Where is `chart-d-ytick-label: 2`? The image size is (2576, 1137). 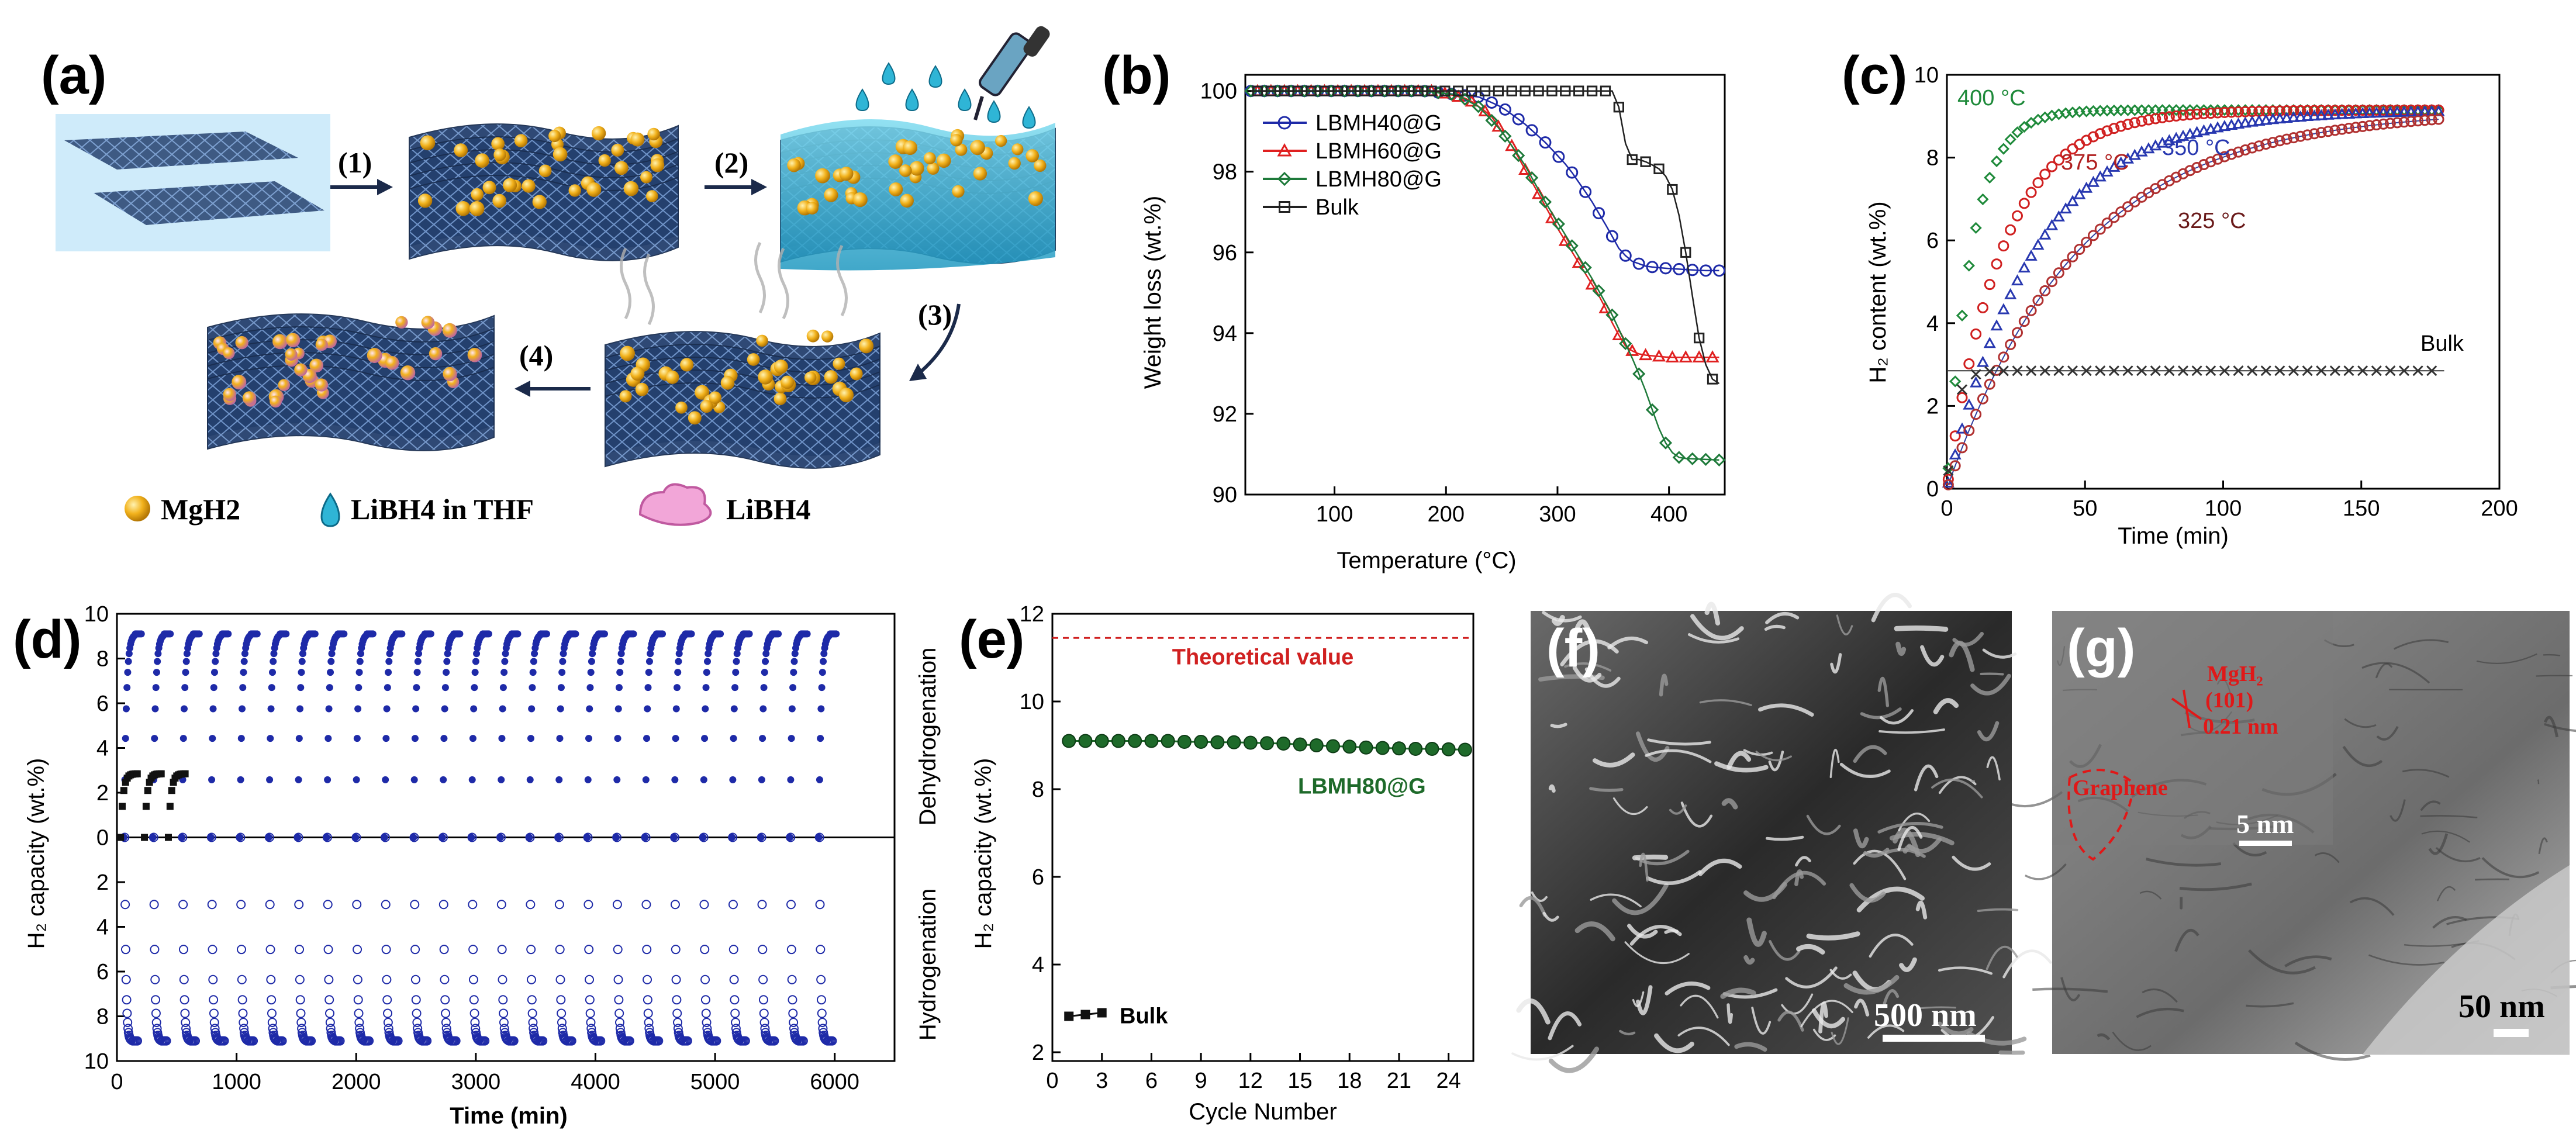
chart-d-ytick-label: 2 is located at coordinates (102, 794).